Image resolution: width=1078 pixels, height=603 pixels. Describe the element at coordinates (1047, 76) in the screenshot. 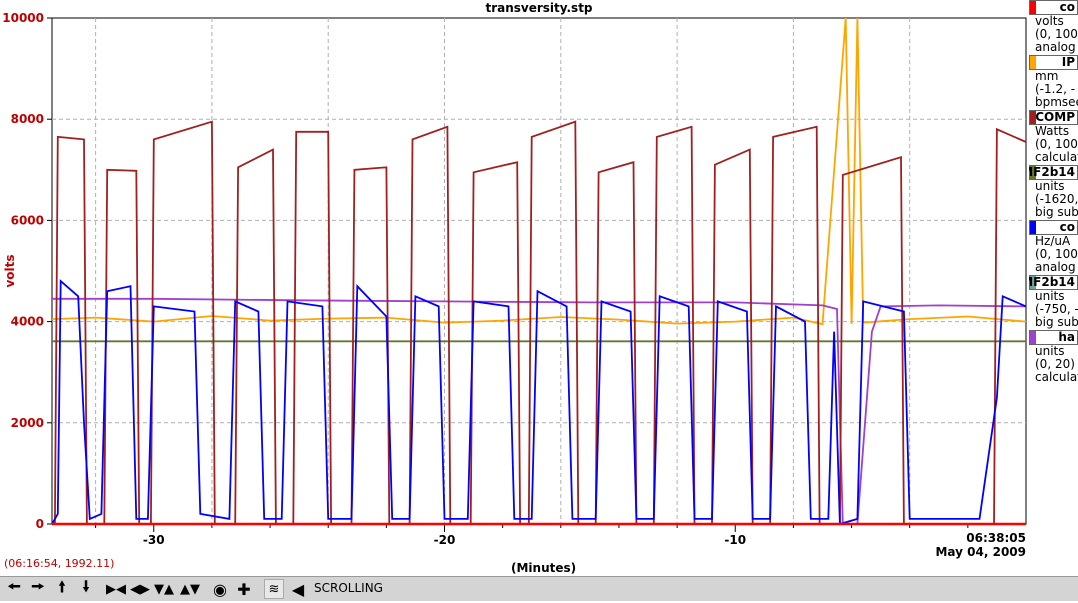

I see `legend-detail: mm` at that location.